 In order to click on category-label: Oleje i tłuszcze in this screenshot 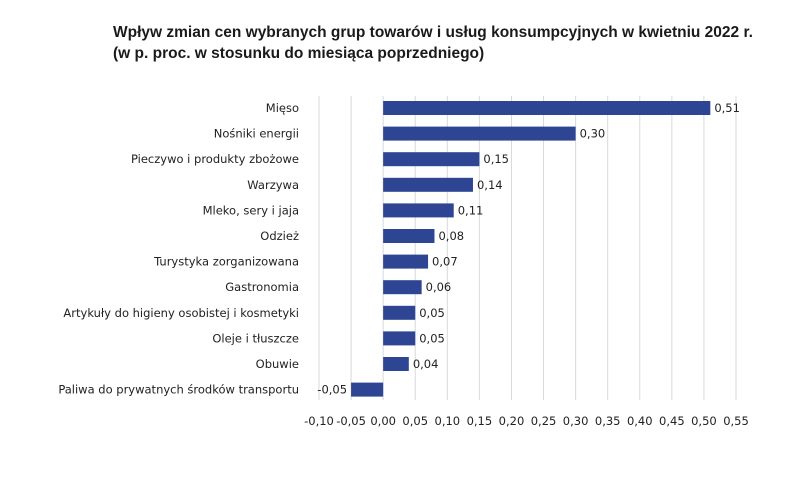, I will do `click(255, 338)`.